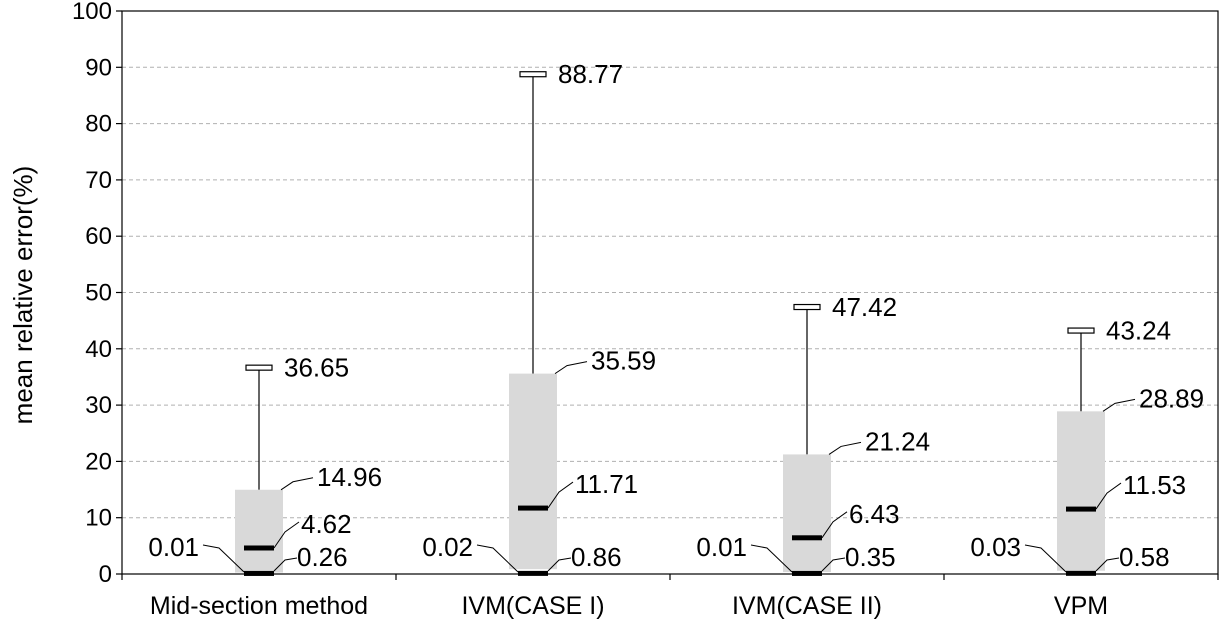 The height and width of the screenshot is (623, 1232). Describe the element at coordinates (596, 557) in the screenshot. I see `q1-value-label: 0.86` at that location.